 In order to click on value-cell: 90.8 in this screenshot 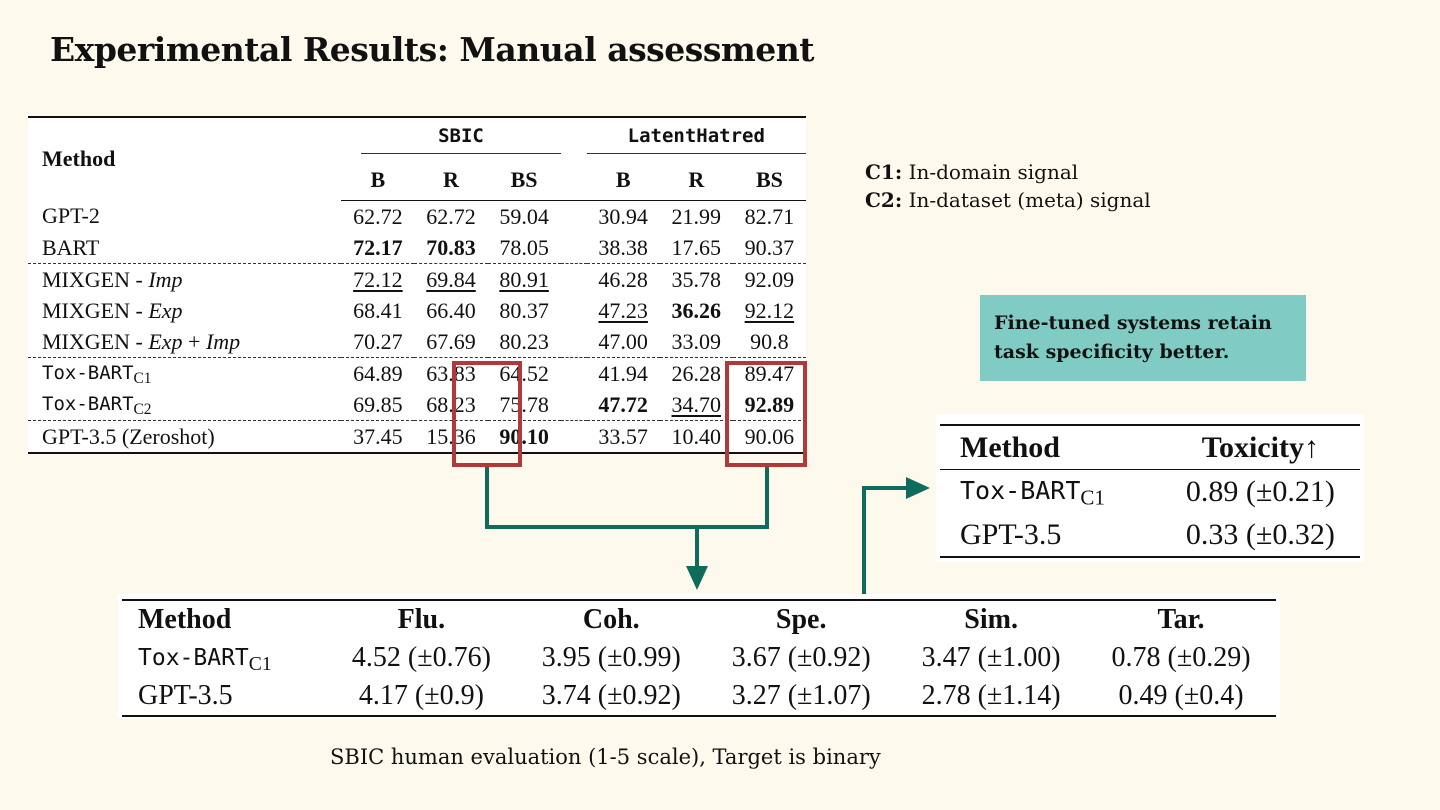, I will do `click(769, 341)`.